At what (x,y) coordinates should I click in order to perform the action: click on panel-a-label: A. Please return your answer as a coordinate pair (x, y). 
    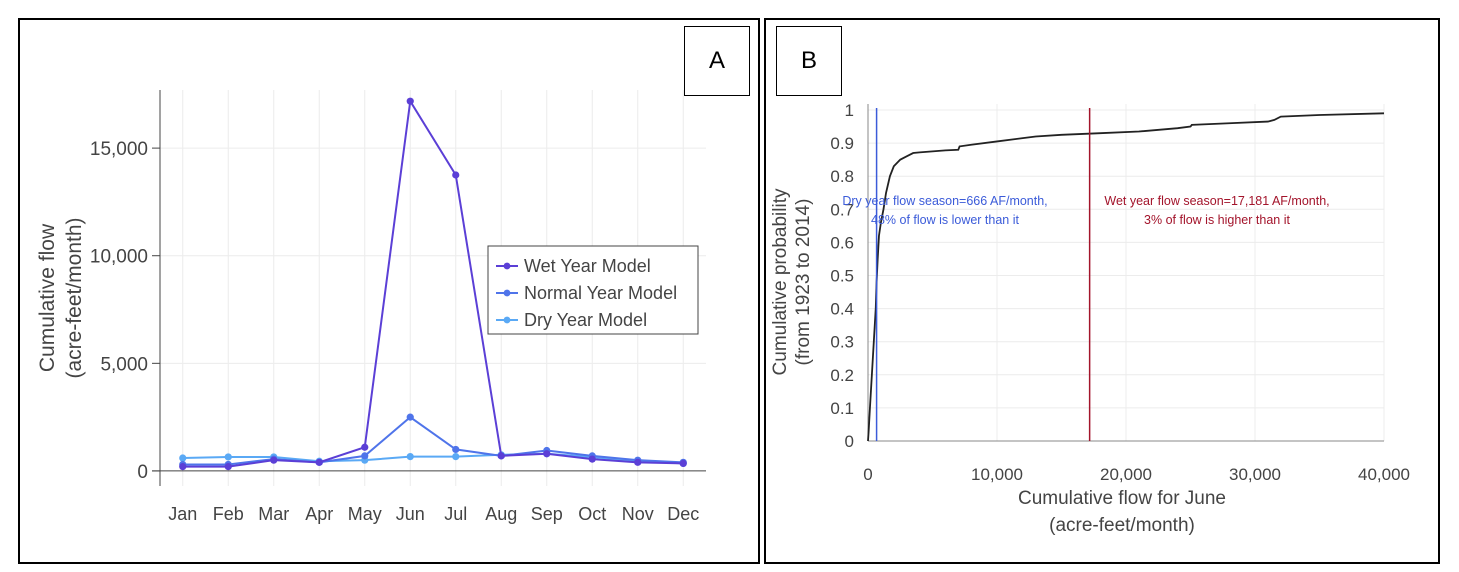
    Looking at the image, I should click on (717, 61).